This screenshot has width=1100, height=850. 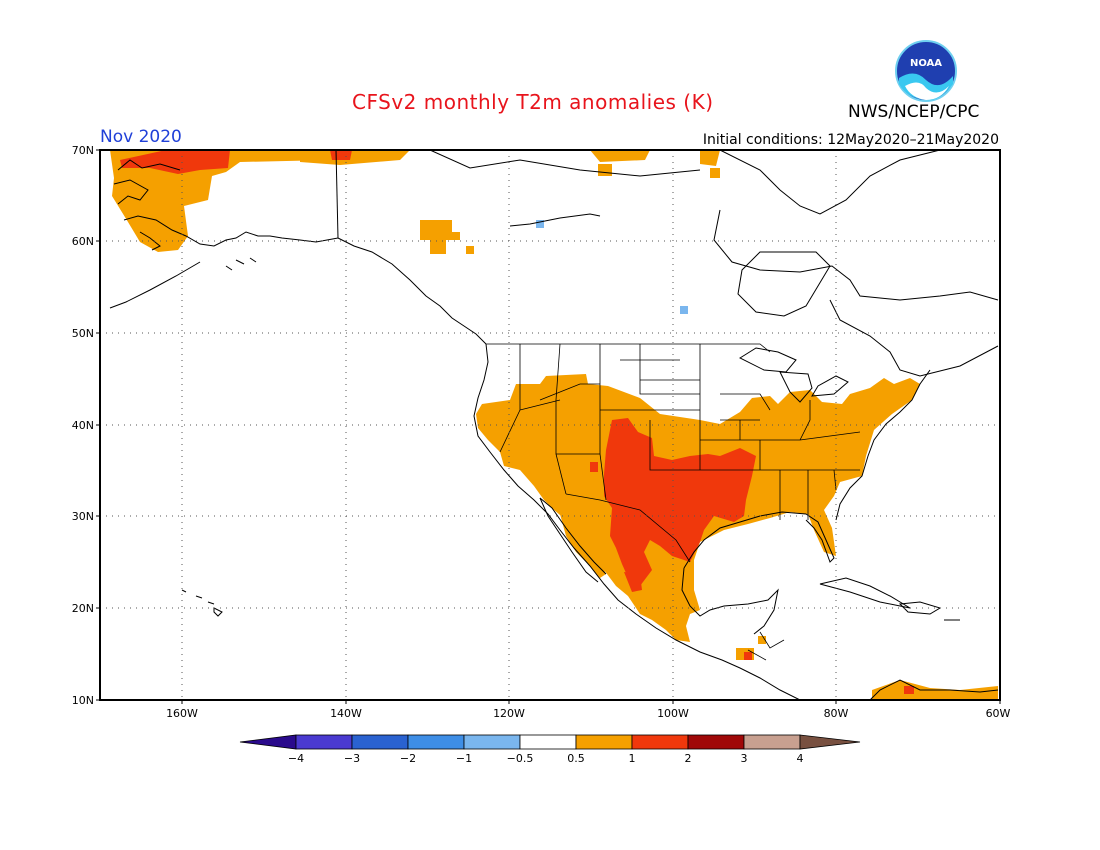 I want to click on color-bar-label-2: 2, so click(x=688, y=758).